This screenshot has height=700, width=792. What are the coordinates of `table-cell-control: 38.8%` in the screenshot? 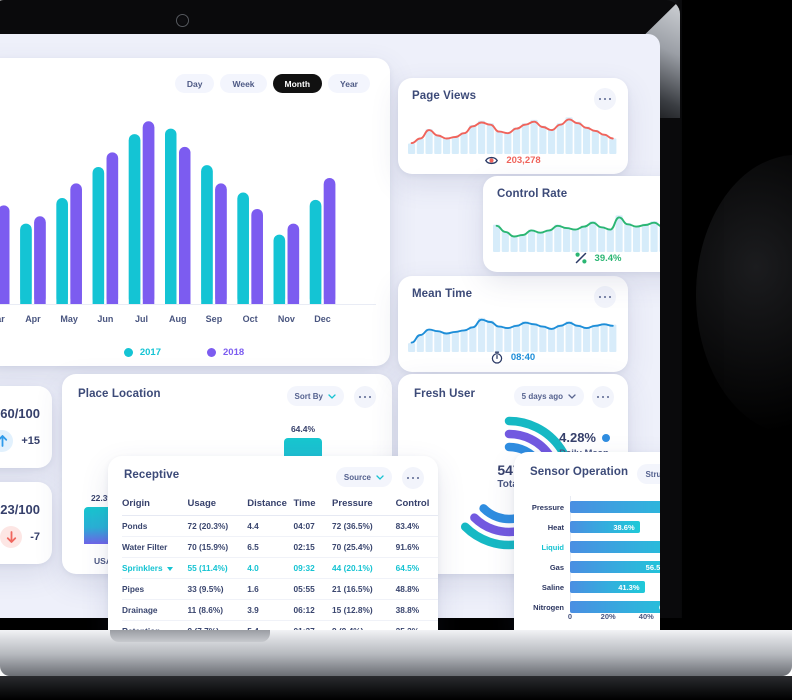 It's located at (407, 610).